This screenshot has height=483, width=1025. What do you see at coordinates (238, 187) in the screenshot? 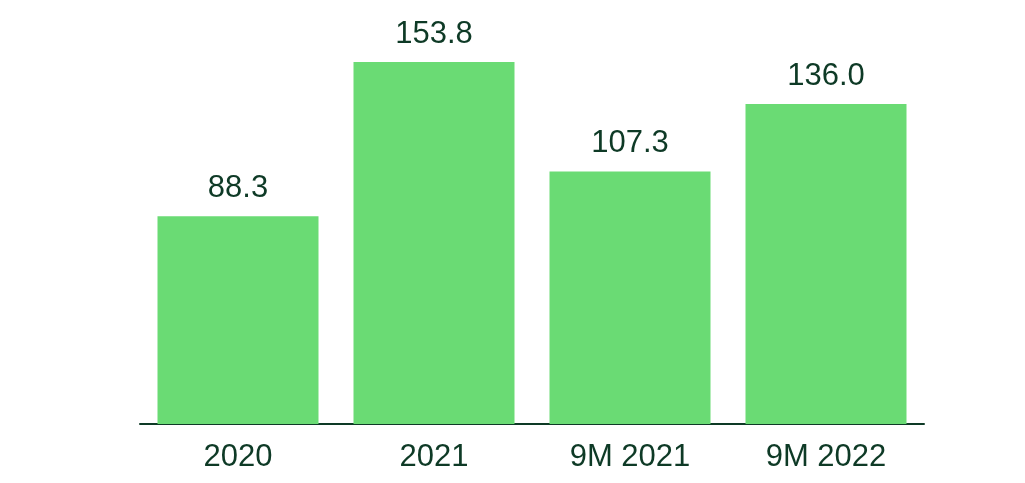
I see `data-label: 88.3` at bounding box center [238, 187].